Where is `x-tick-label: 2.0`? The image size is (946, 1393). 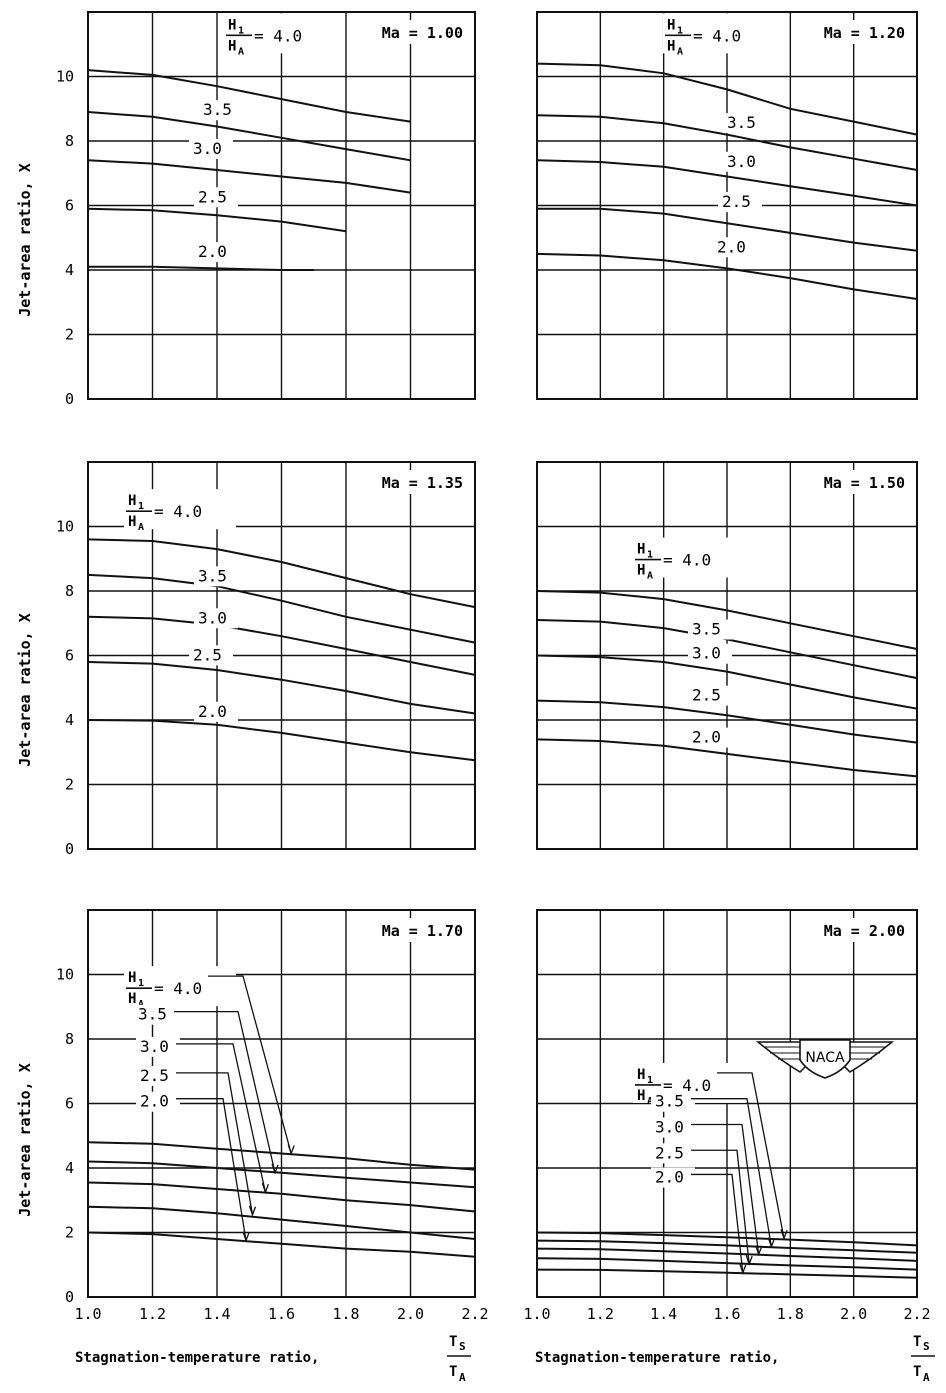 x-tick-label: 2.0 is located at coordinates (410, 1314).